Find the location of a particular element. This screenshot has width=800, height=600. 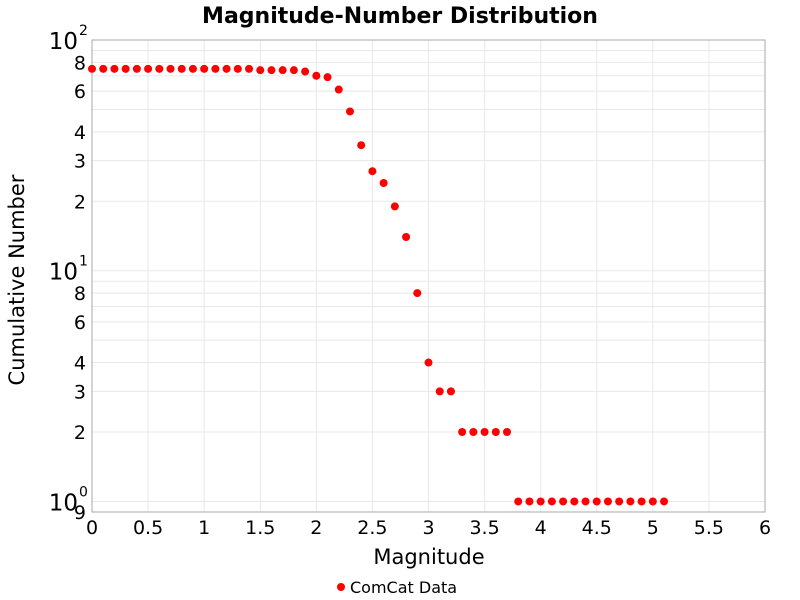

y-tick-exponent: 0 is located at coordinates (83, 492).